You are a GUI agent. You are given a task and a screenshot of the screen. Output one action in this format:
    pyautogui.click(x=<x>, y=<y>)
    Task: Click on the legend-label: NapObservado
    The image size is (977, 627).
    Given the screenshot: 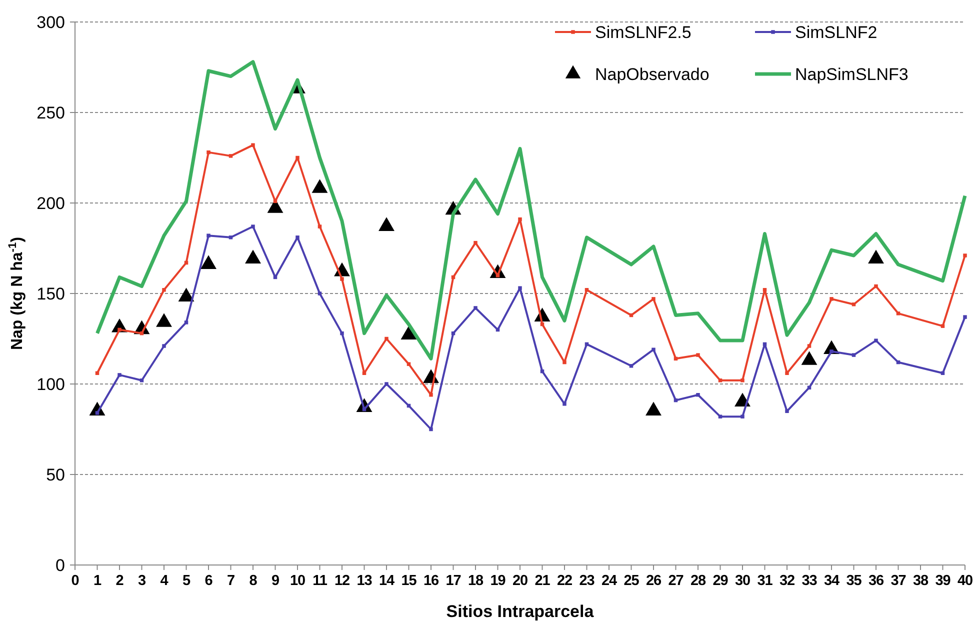 What is the action you would take?
    pyautogui.click(x=652, y=74)
    